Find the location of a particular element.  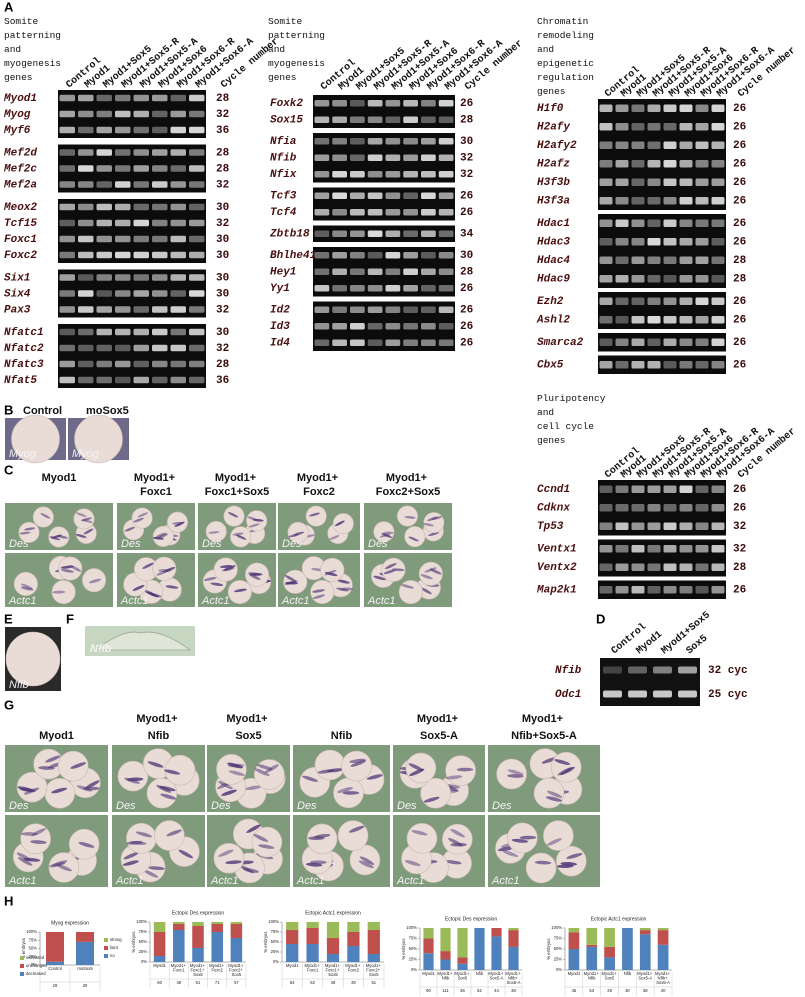

gene-label: Odc1 is located at coordinates (568, 695).